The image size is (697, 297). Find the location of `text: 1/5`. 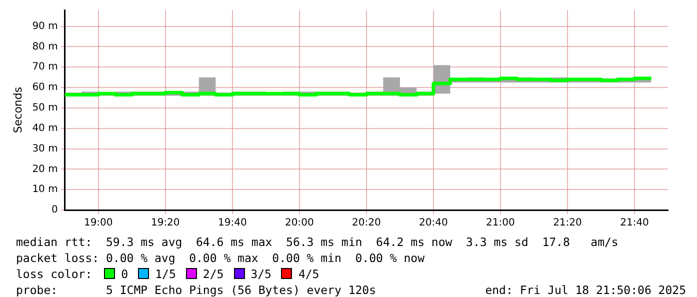

text: 1/5 is located at coordinates (165, 274).